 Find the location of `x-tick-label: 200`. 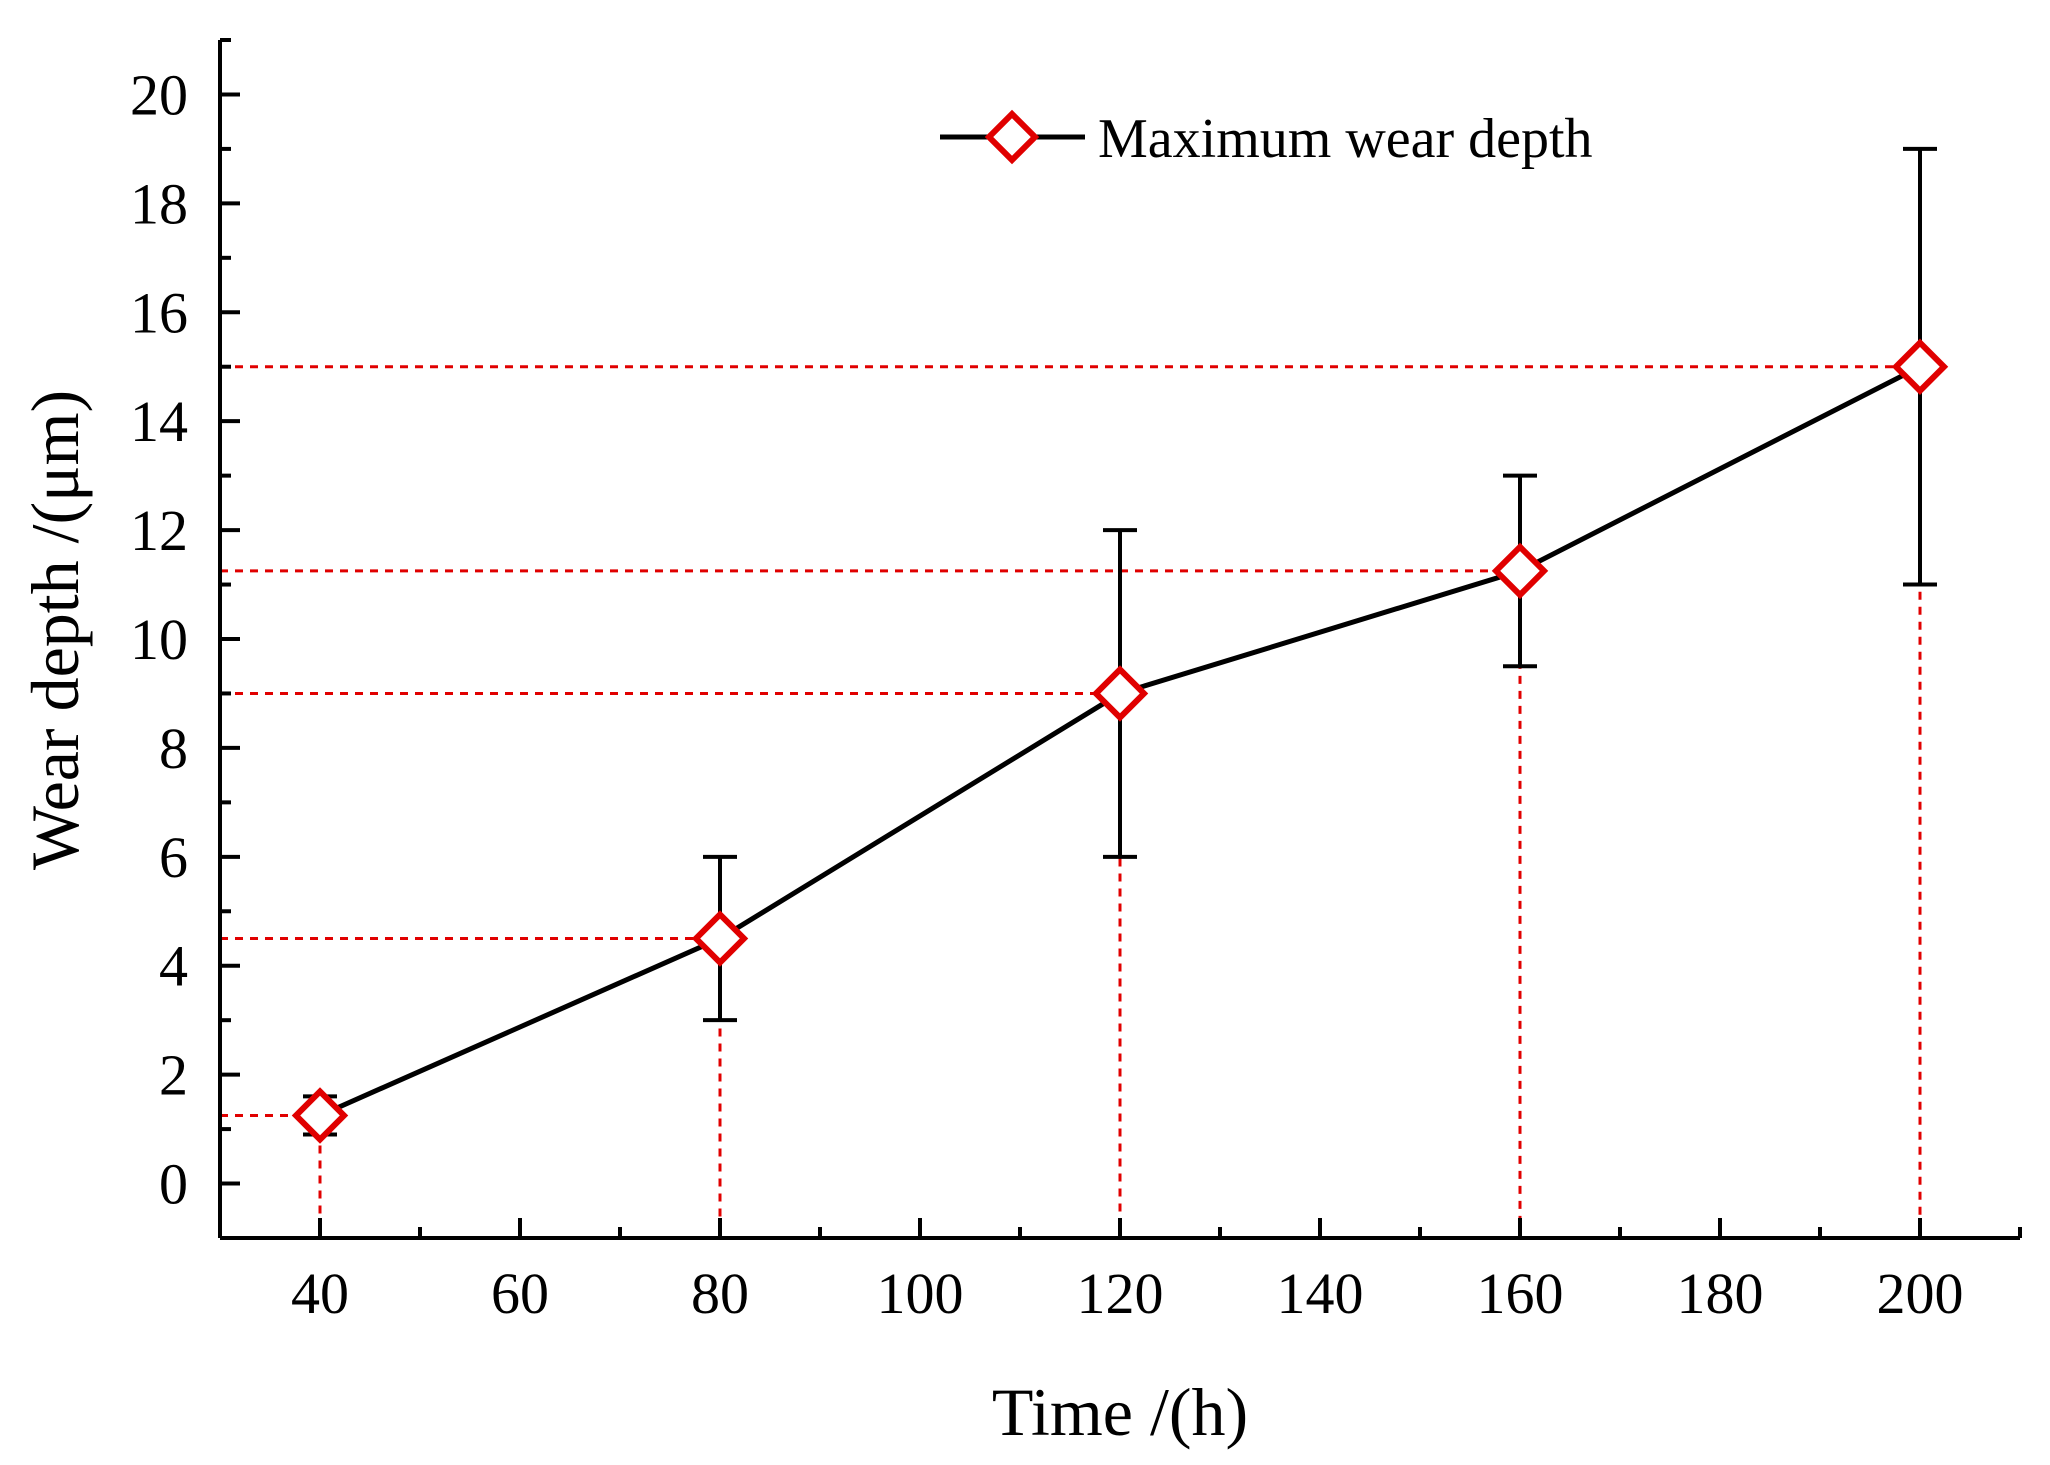

x-tick-label: 200 is located at coordinates (1920, 1293).